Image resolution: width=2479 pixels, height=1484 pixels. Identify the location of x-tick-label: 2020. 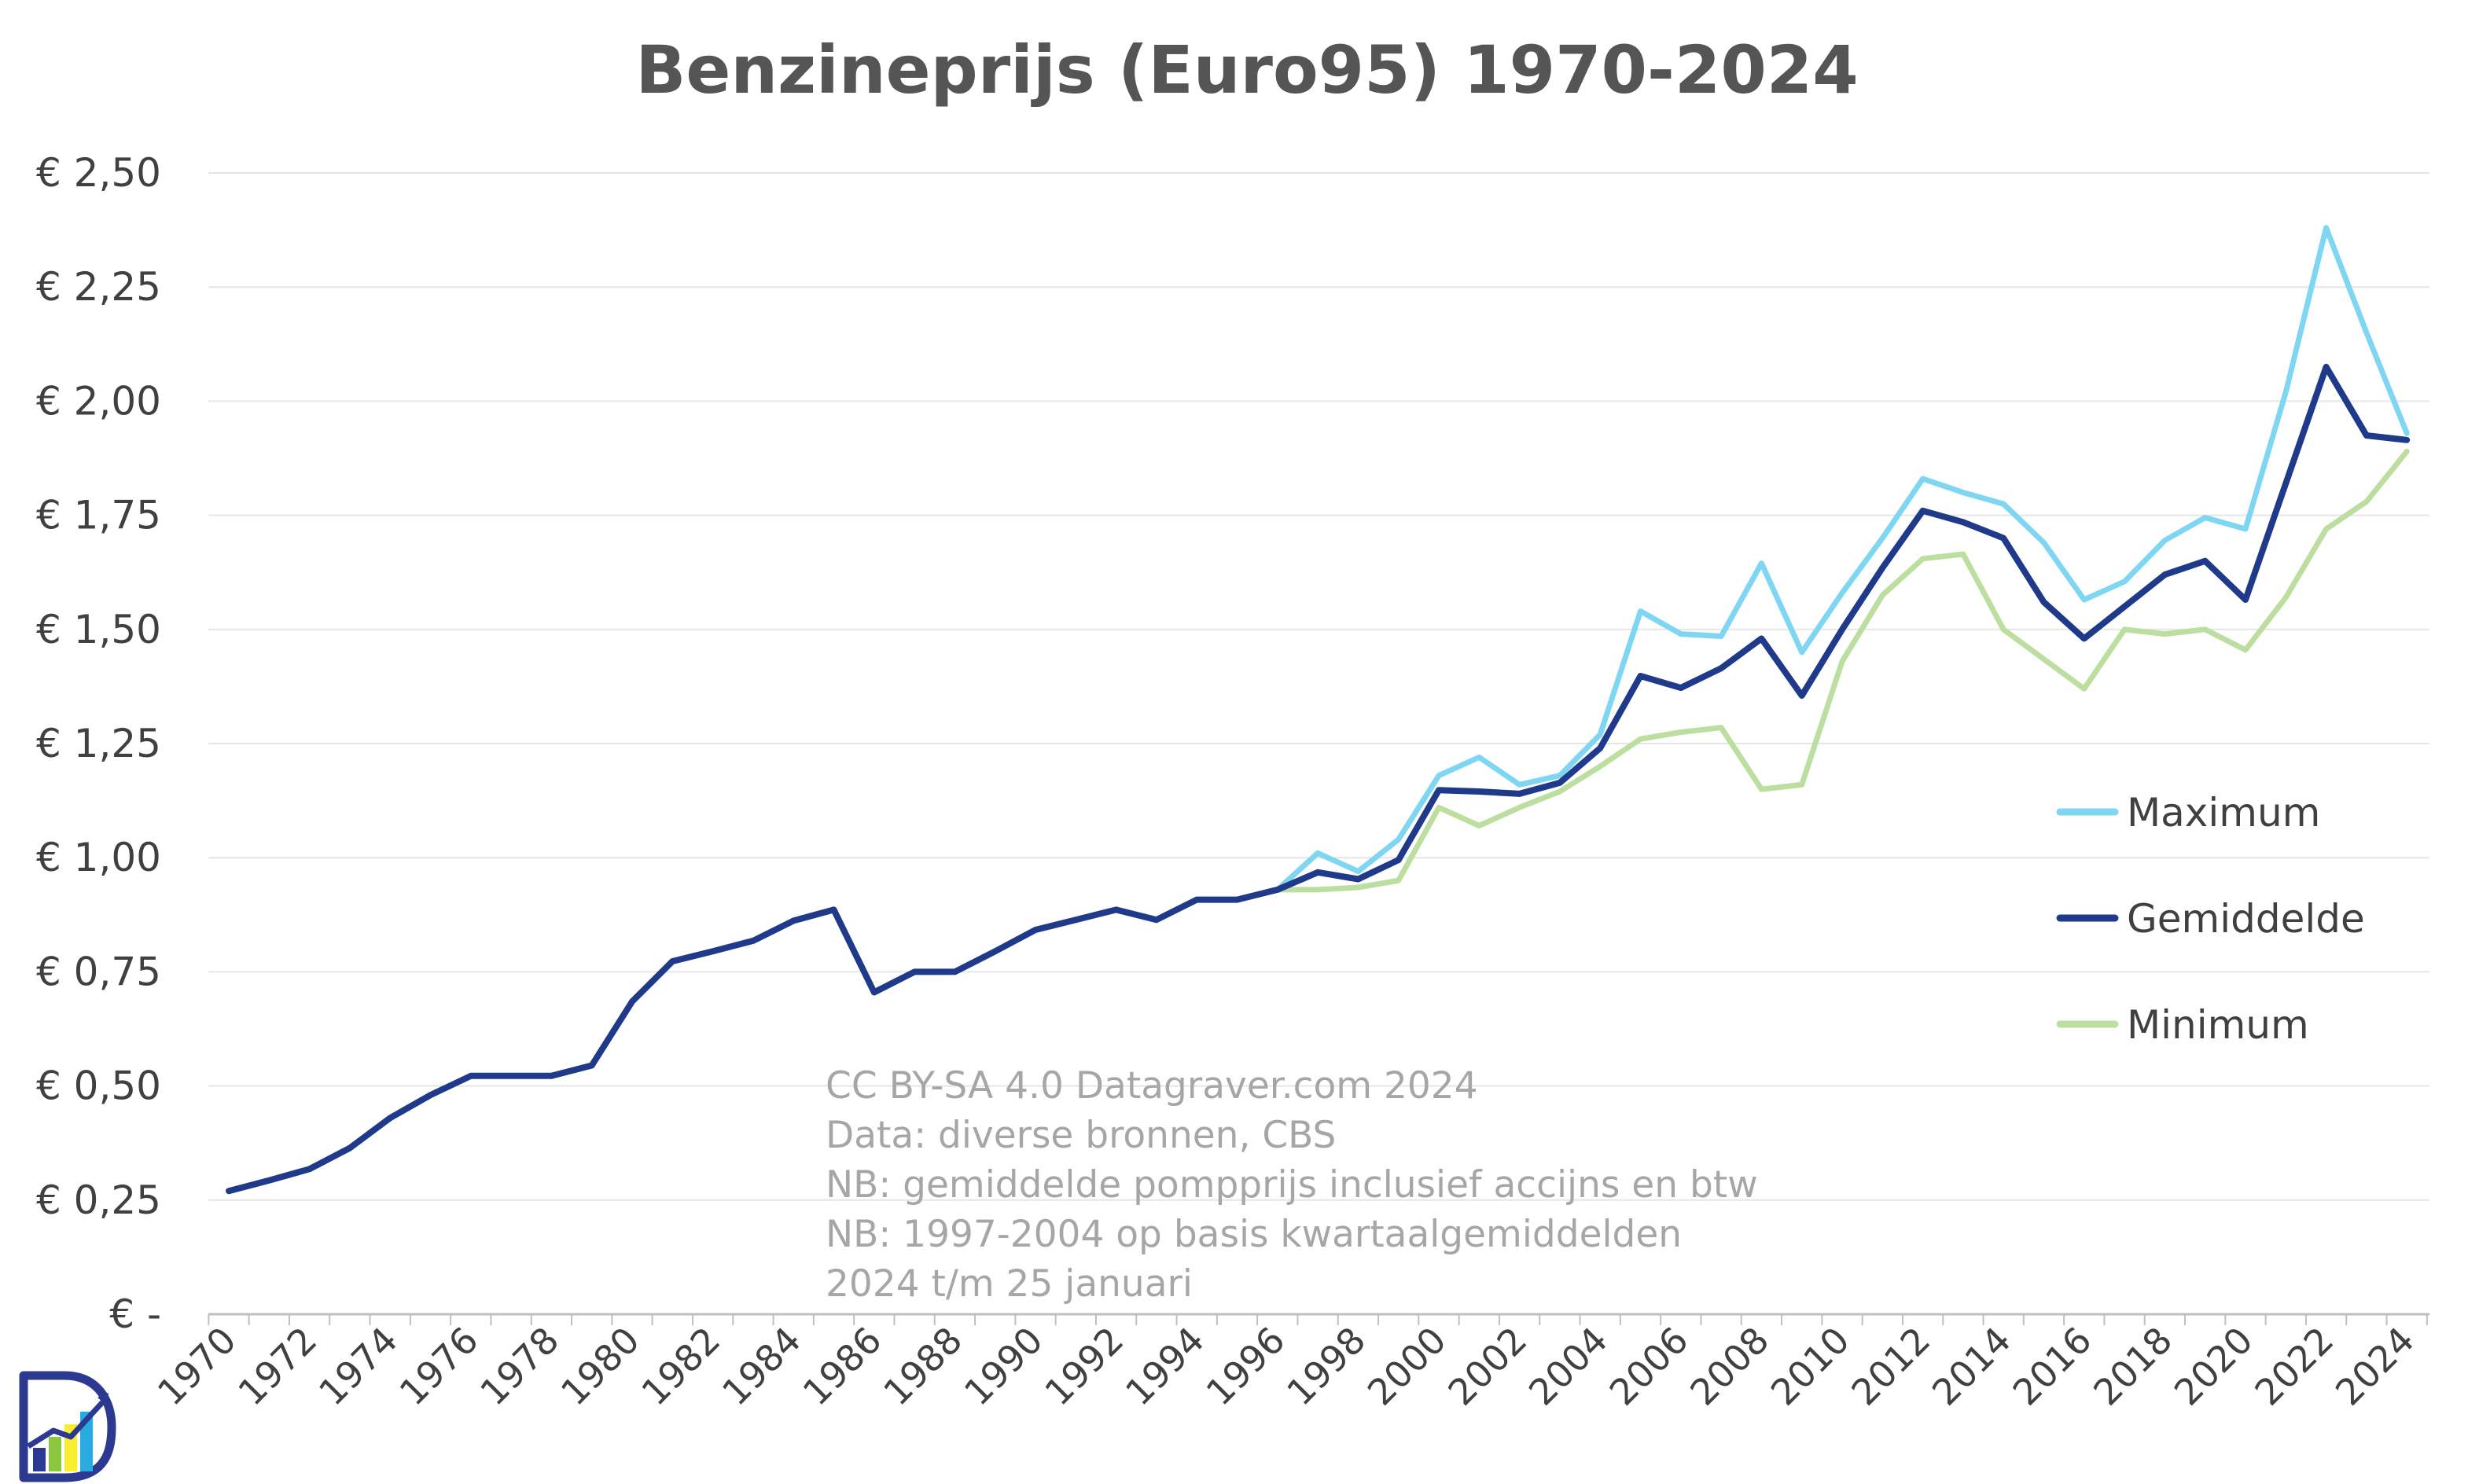
(2213, 1366).